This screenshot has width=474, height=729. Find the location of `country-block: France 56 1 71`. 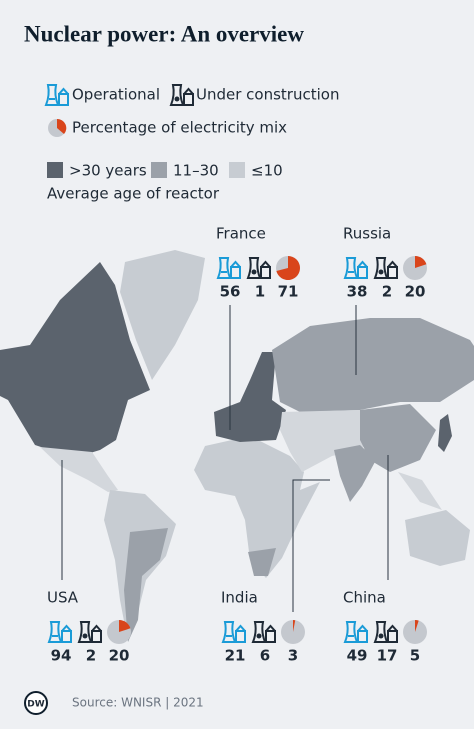

country-block: France 56 1 71 is located at coordinates (258, 263).